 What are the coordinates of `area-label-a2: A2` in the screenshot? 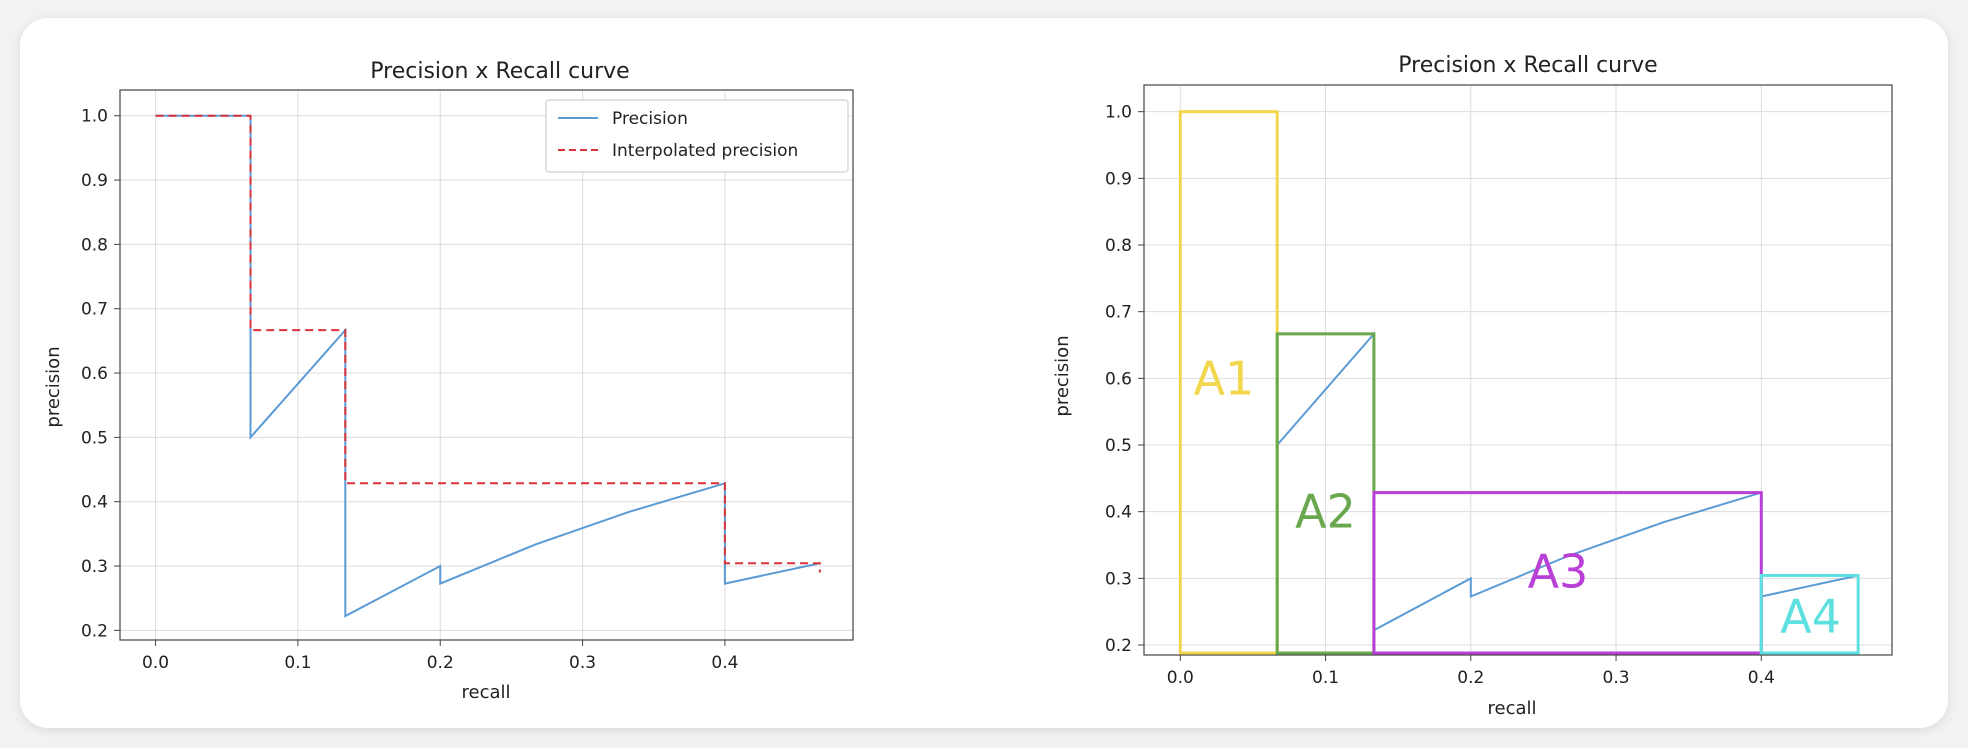 It's located at (1325, 512).